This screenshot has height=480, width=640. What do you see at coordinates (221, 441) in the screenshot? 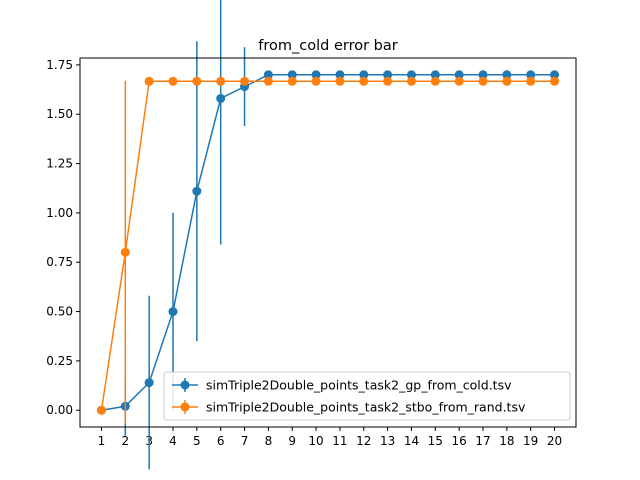
I see `x-tick-label: 6` at bounding box center [221, 441].